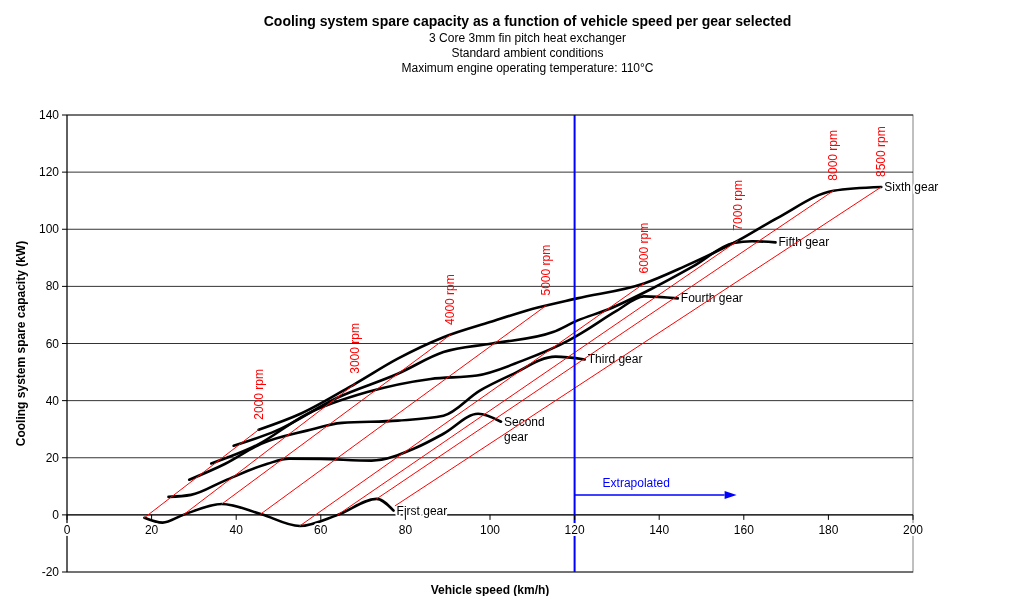 The width and height of the screenshot is (1015, 604). I want to click on y-tick-label: 0, so click(56, 514).